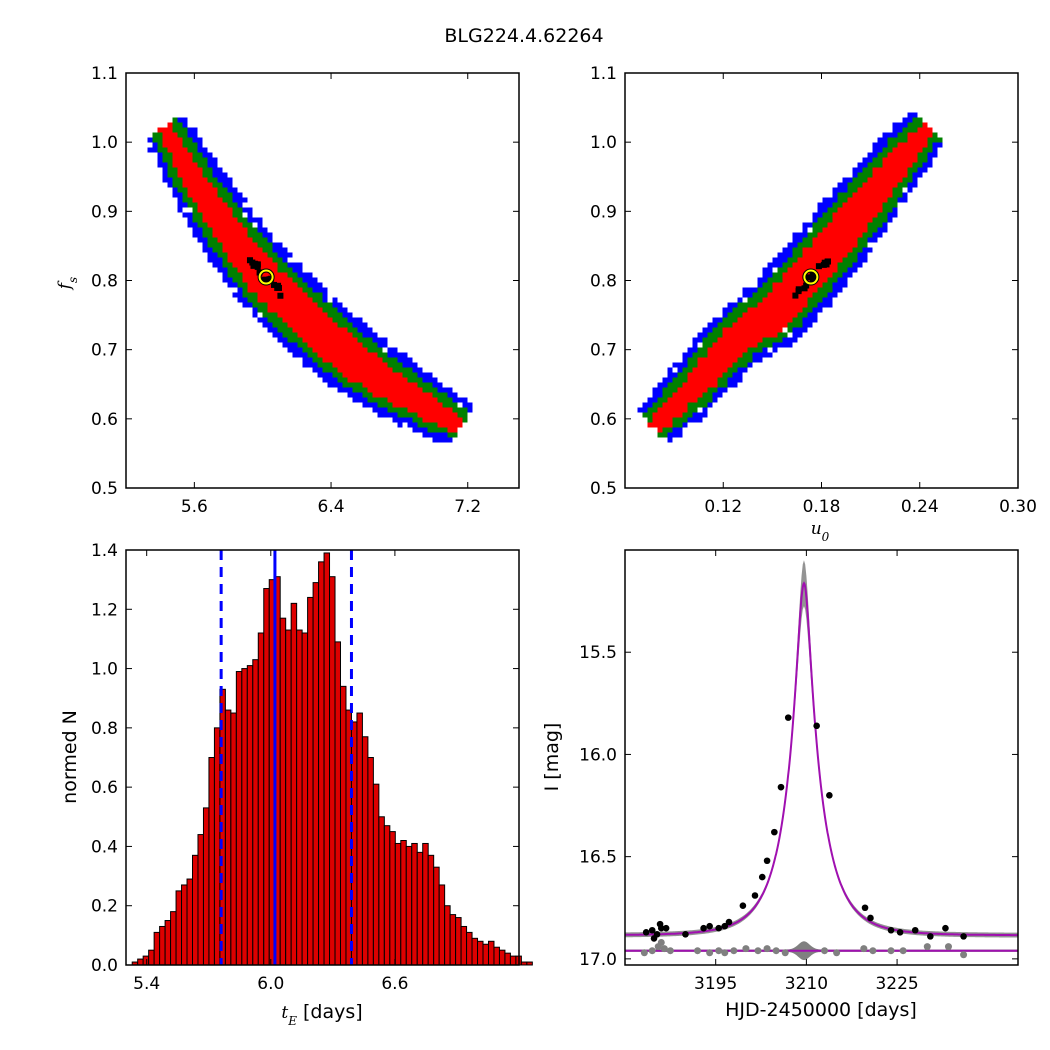 The image size is (1050, 1050). What do you see at coordinates (734, 951) in the screenshot?
I see `residual-point` at bounding box center [734, 951].